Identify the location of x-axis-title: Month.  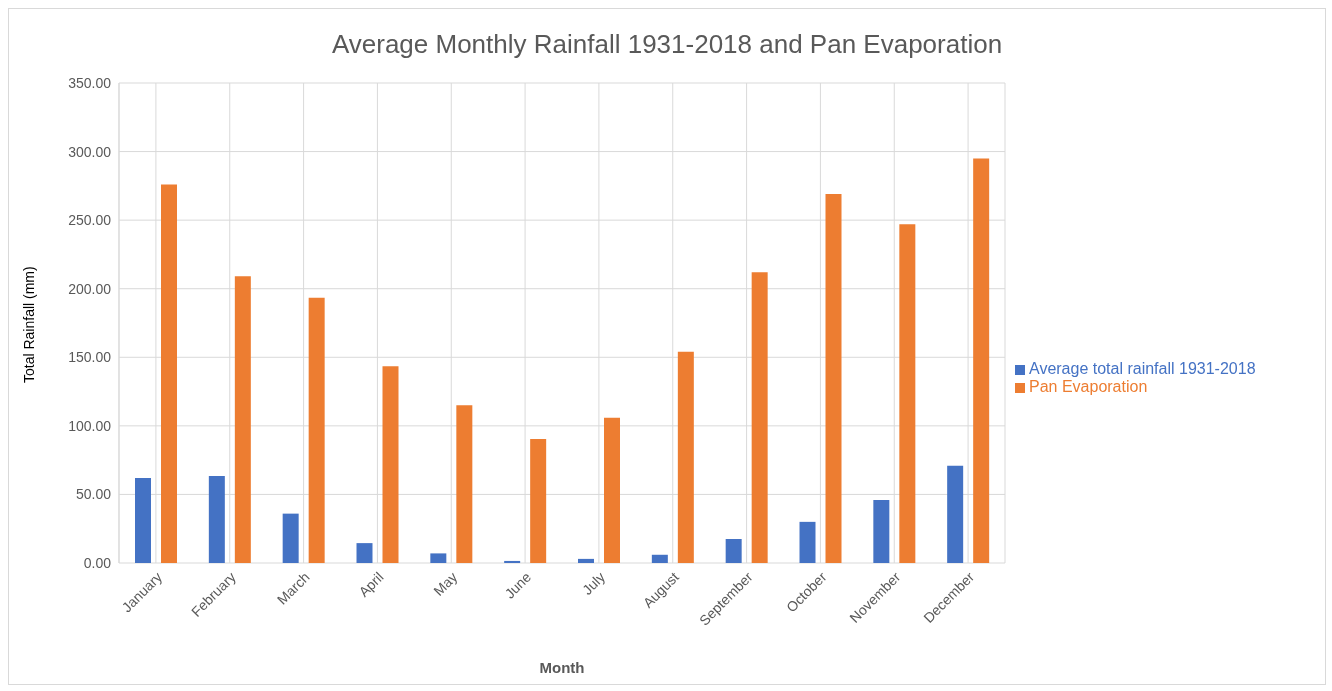
(562, 667).